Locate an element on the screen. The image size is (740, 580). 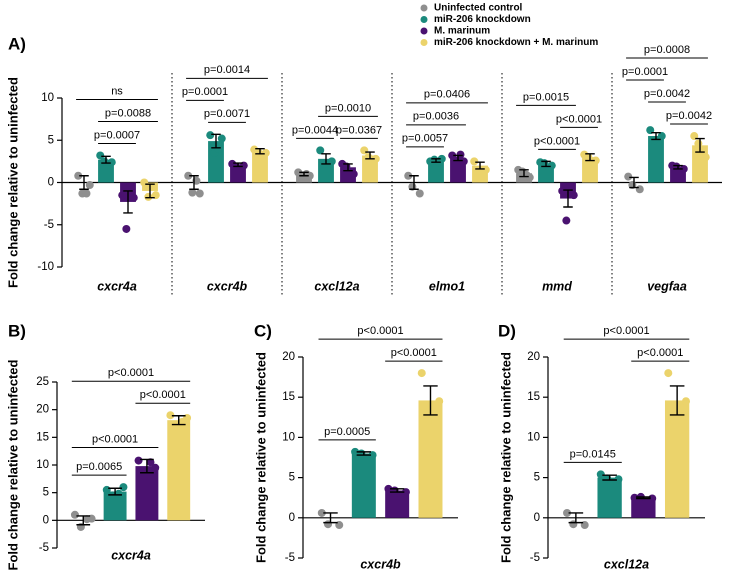
comparison-label: p=0.0014 is located at coordinates (227, 70).